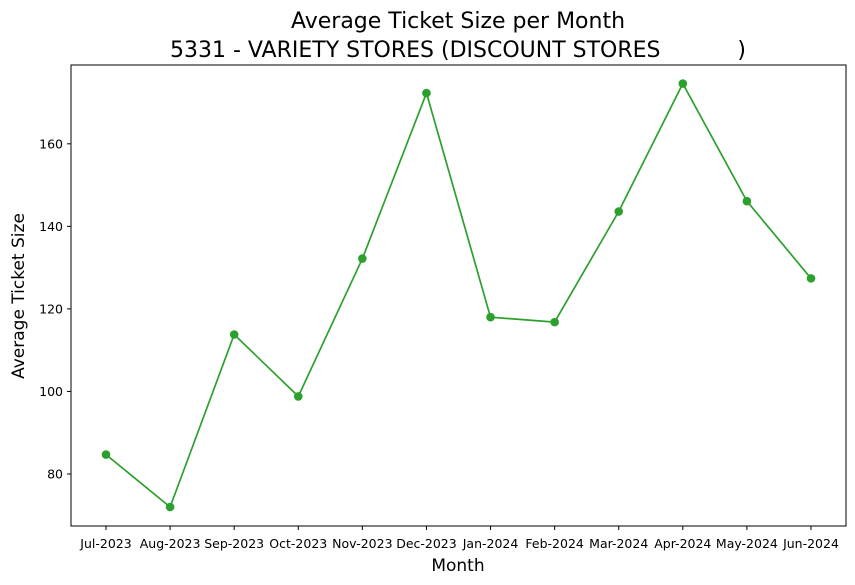 The width and height of the screenshot is (855, 585). Describe the element at coordinates (51, 391) in the screenshot. I see `y-tick-label: 100` at that location.